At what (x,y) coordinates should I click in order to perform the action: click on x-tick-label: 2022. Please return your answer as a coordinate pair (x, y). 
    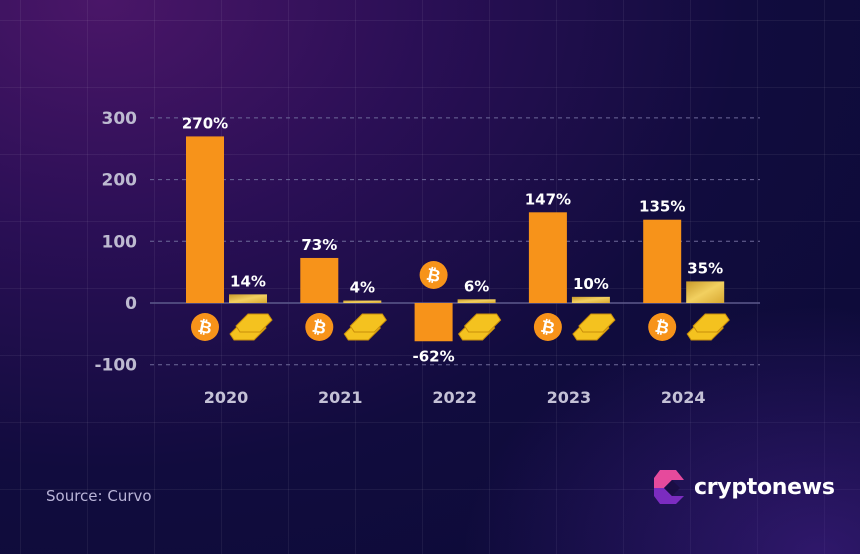
    Looking at the image, I should click on (454, 397).